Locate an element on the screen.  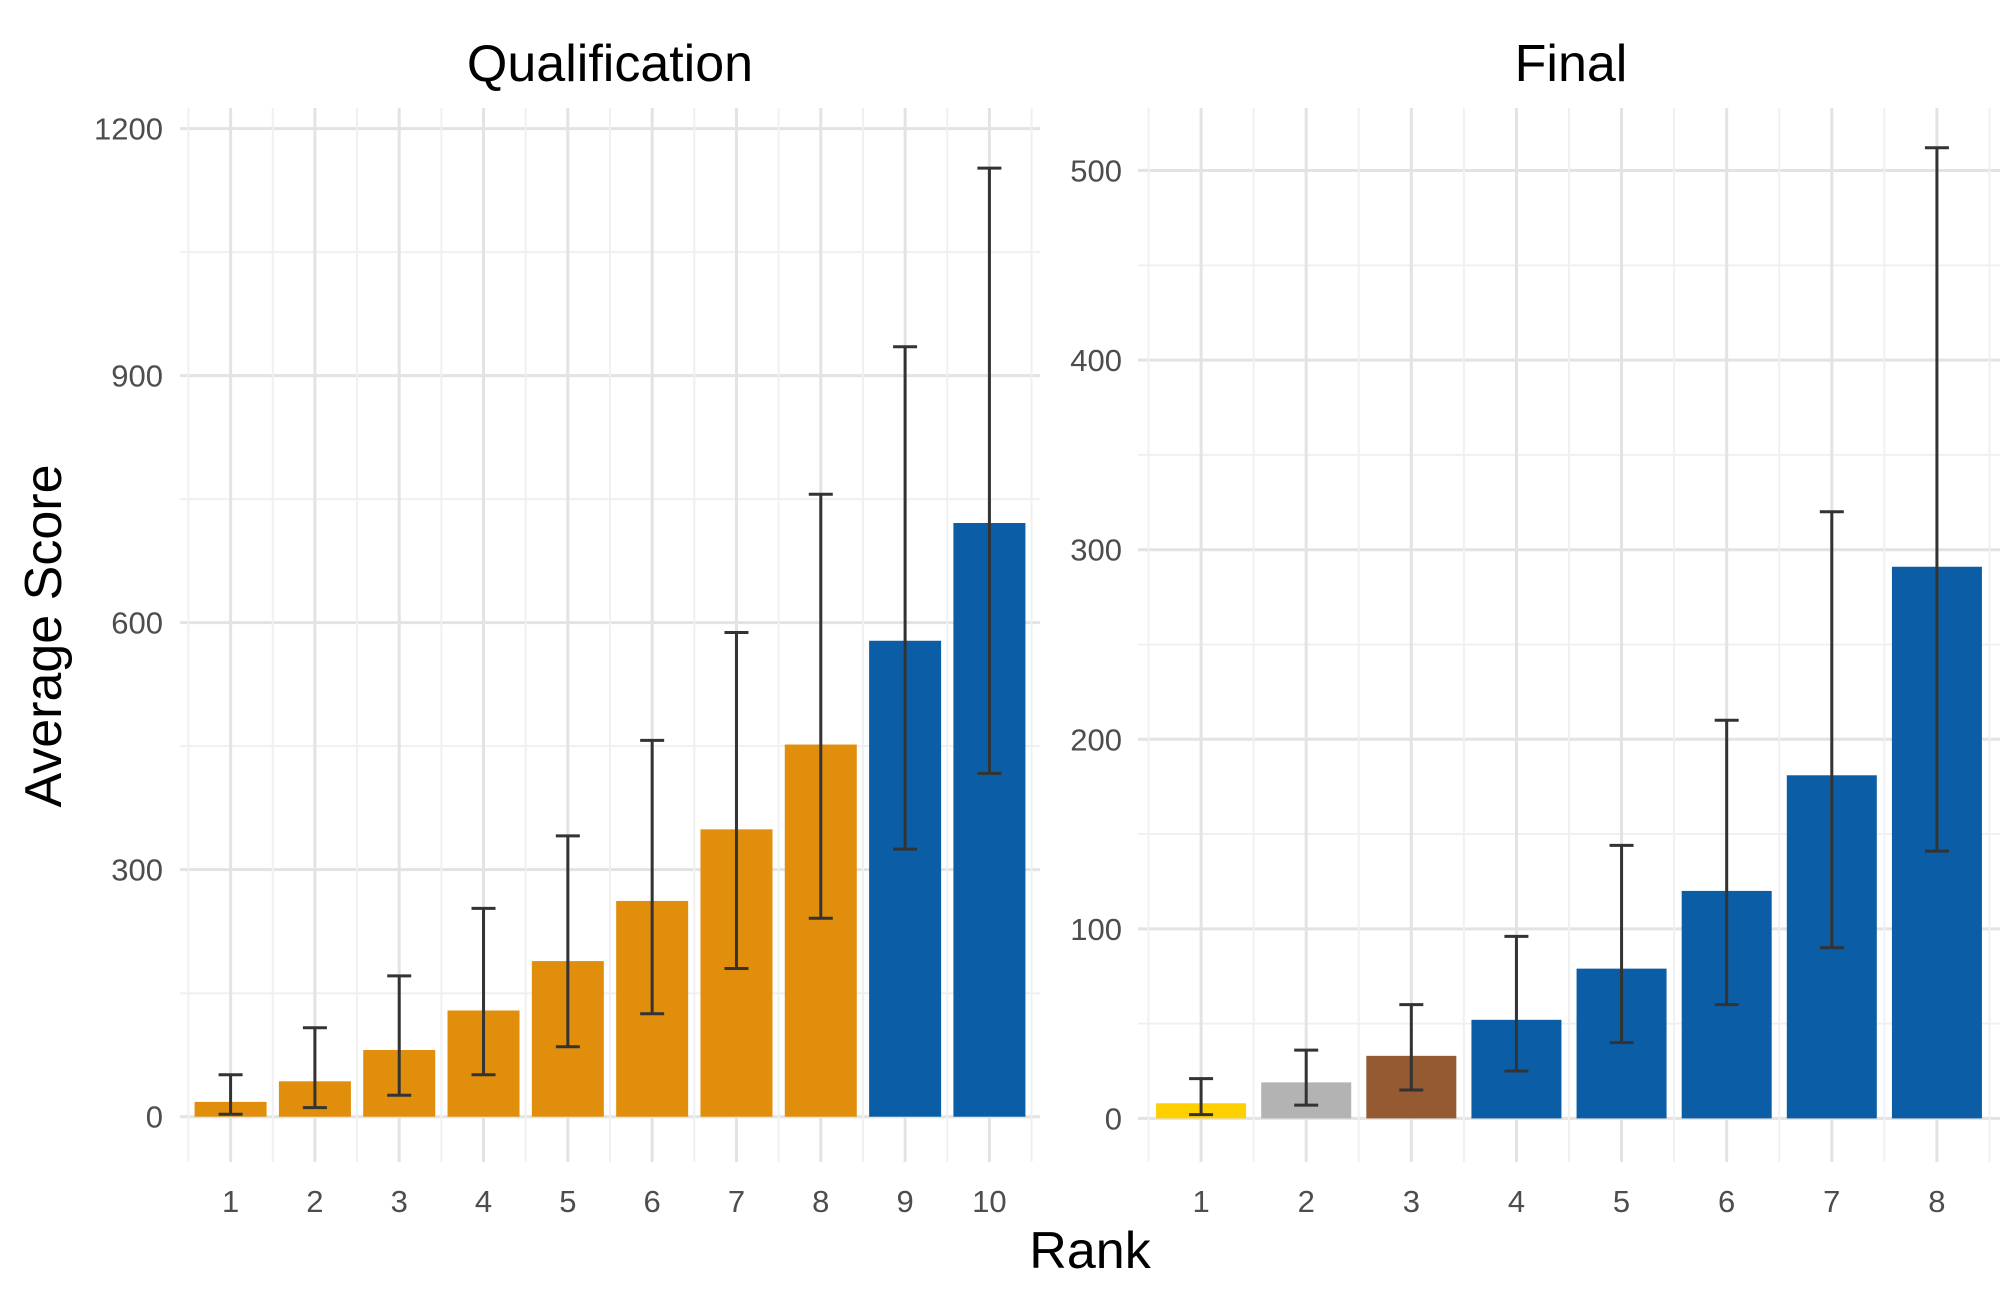
y-tick-label: 400 is located at coordinates (1096, 360).